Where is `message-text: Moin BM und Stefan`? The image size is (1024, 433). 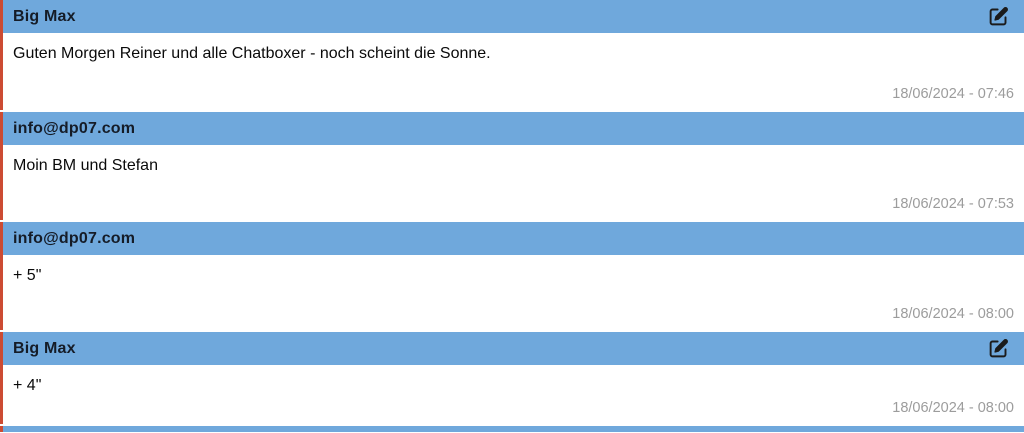
message-text: Moin BM und Stefan is located at coordinates (85, 165).